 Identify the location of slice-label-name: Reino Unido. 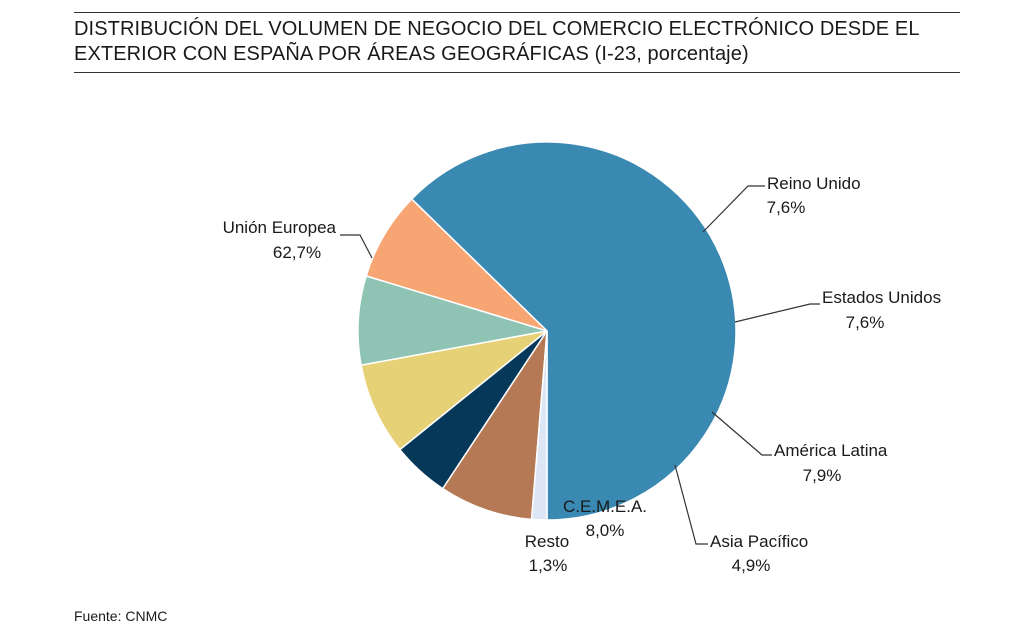
(814, 183).